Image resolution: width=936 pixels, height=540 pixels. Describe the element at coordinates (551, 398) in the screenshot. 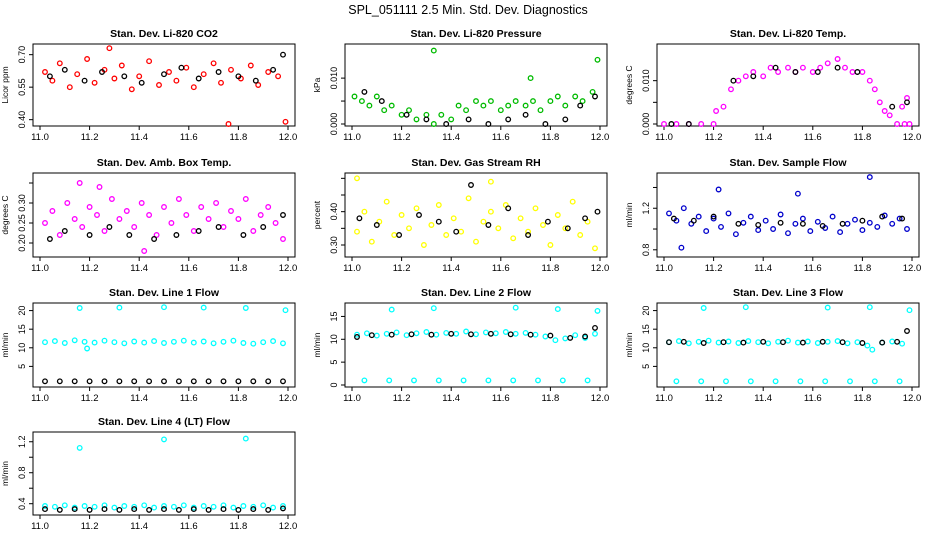

I see `x-tick-label: 11.8` at that location.